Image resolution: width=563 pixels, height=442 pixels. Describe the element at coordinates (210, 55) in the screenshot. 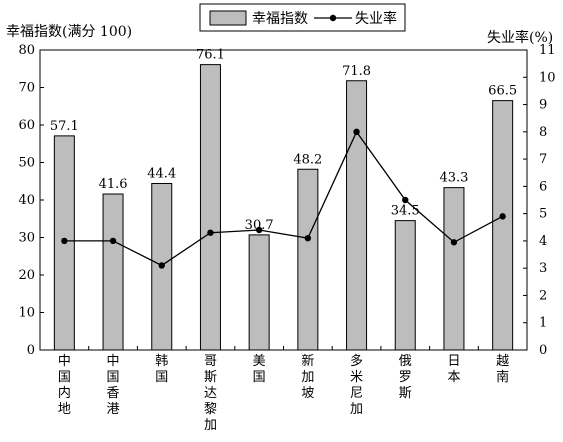

I see `bar-value-label: 76.1` at that location.